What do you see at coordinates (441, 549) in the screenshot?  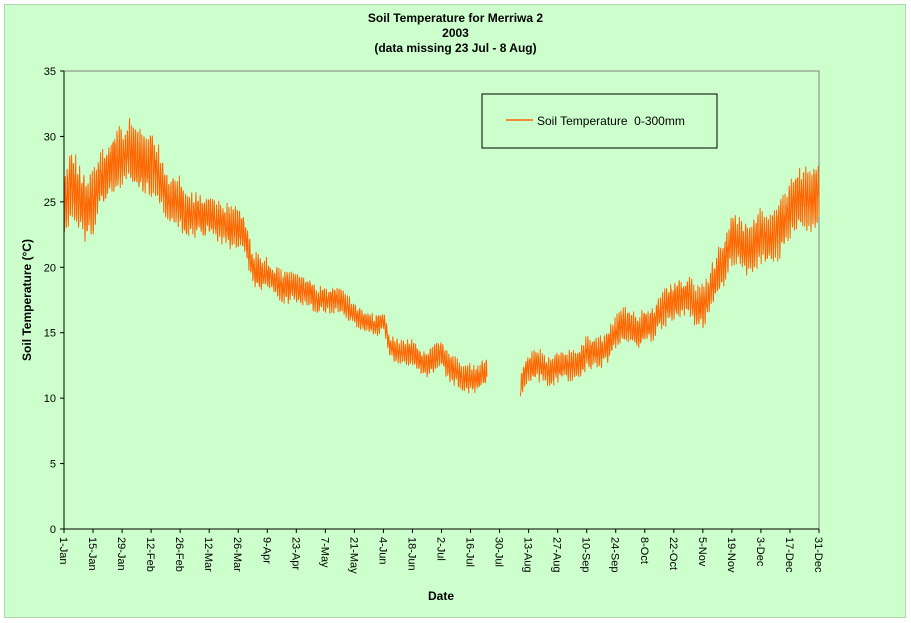 I see `x-tick-label: 2-Jul` at bounding box center [441, 549].